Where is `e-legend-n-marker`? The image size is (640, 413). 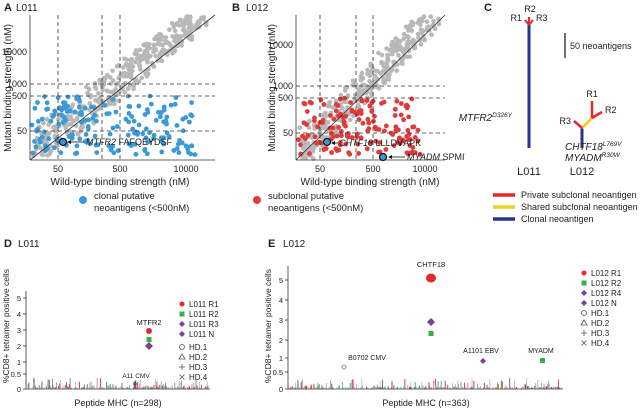
e-legend-n-marker is located at coordinates (584, 303).